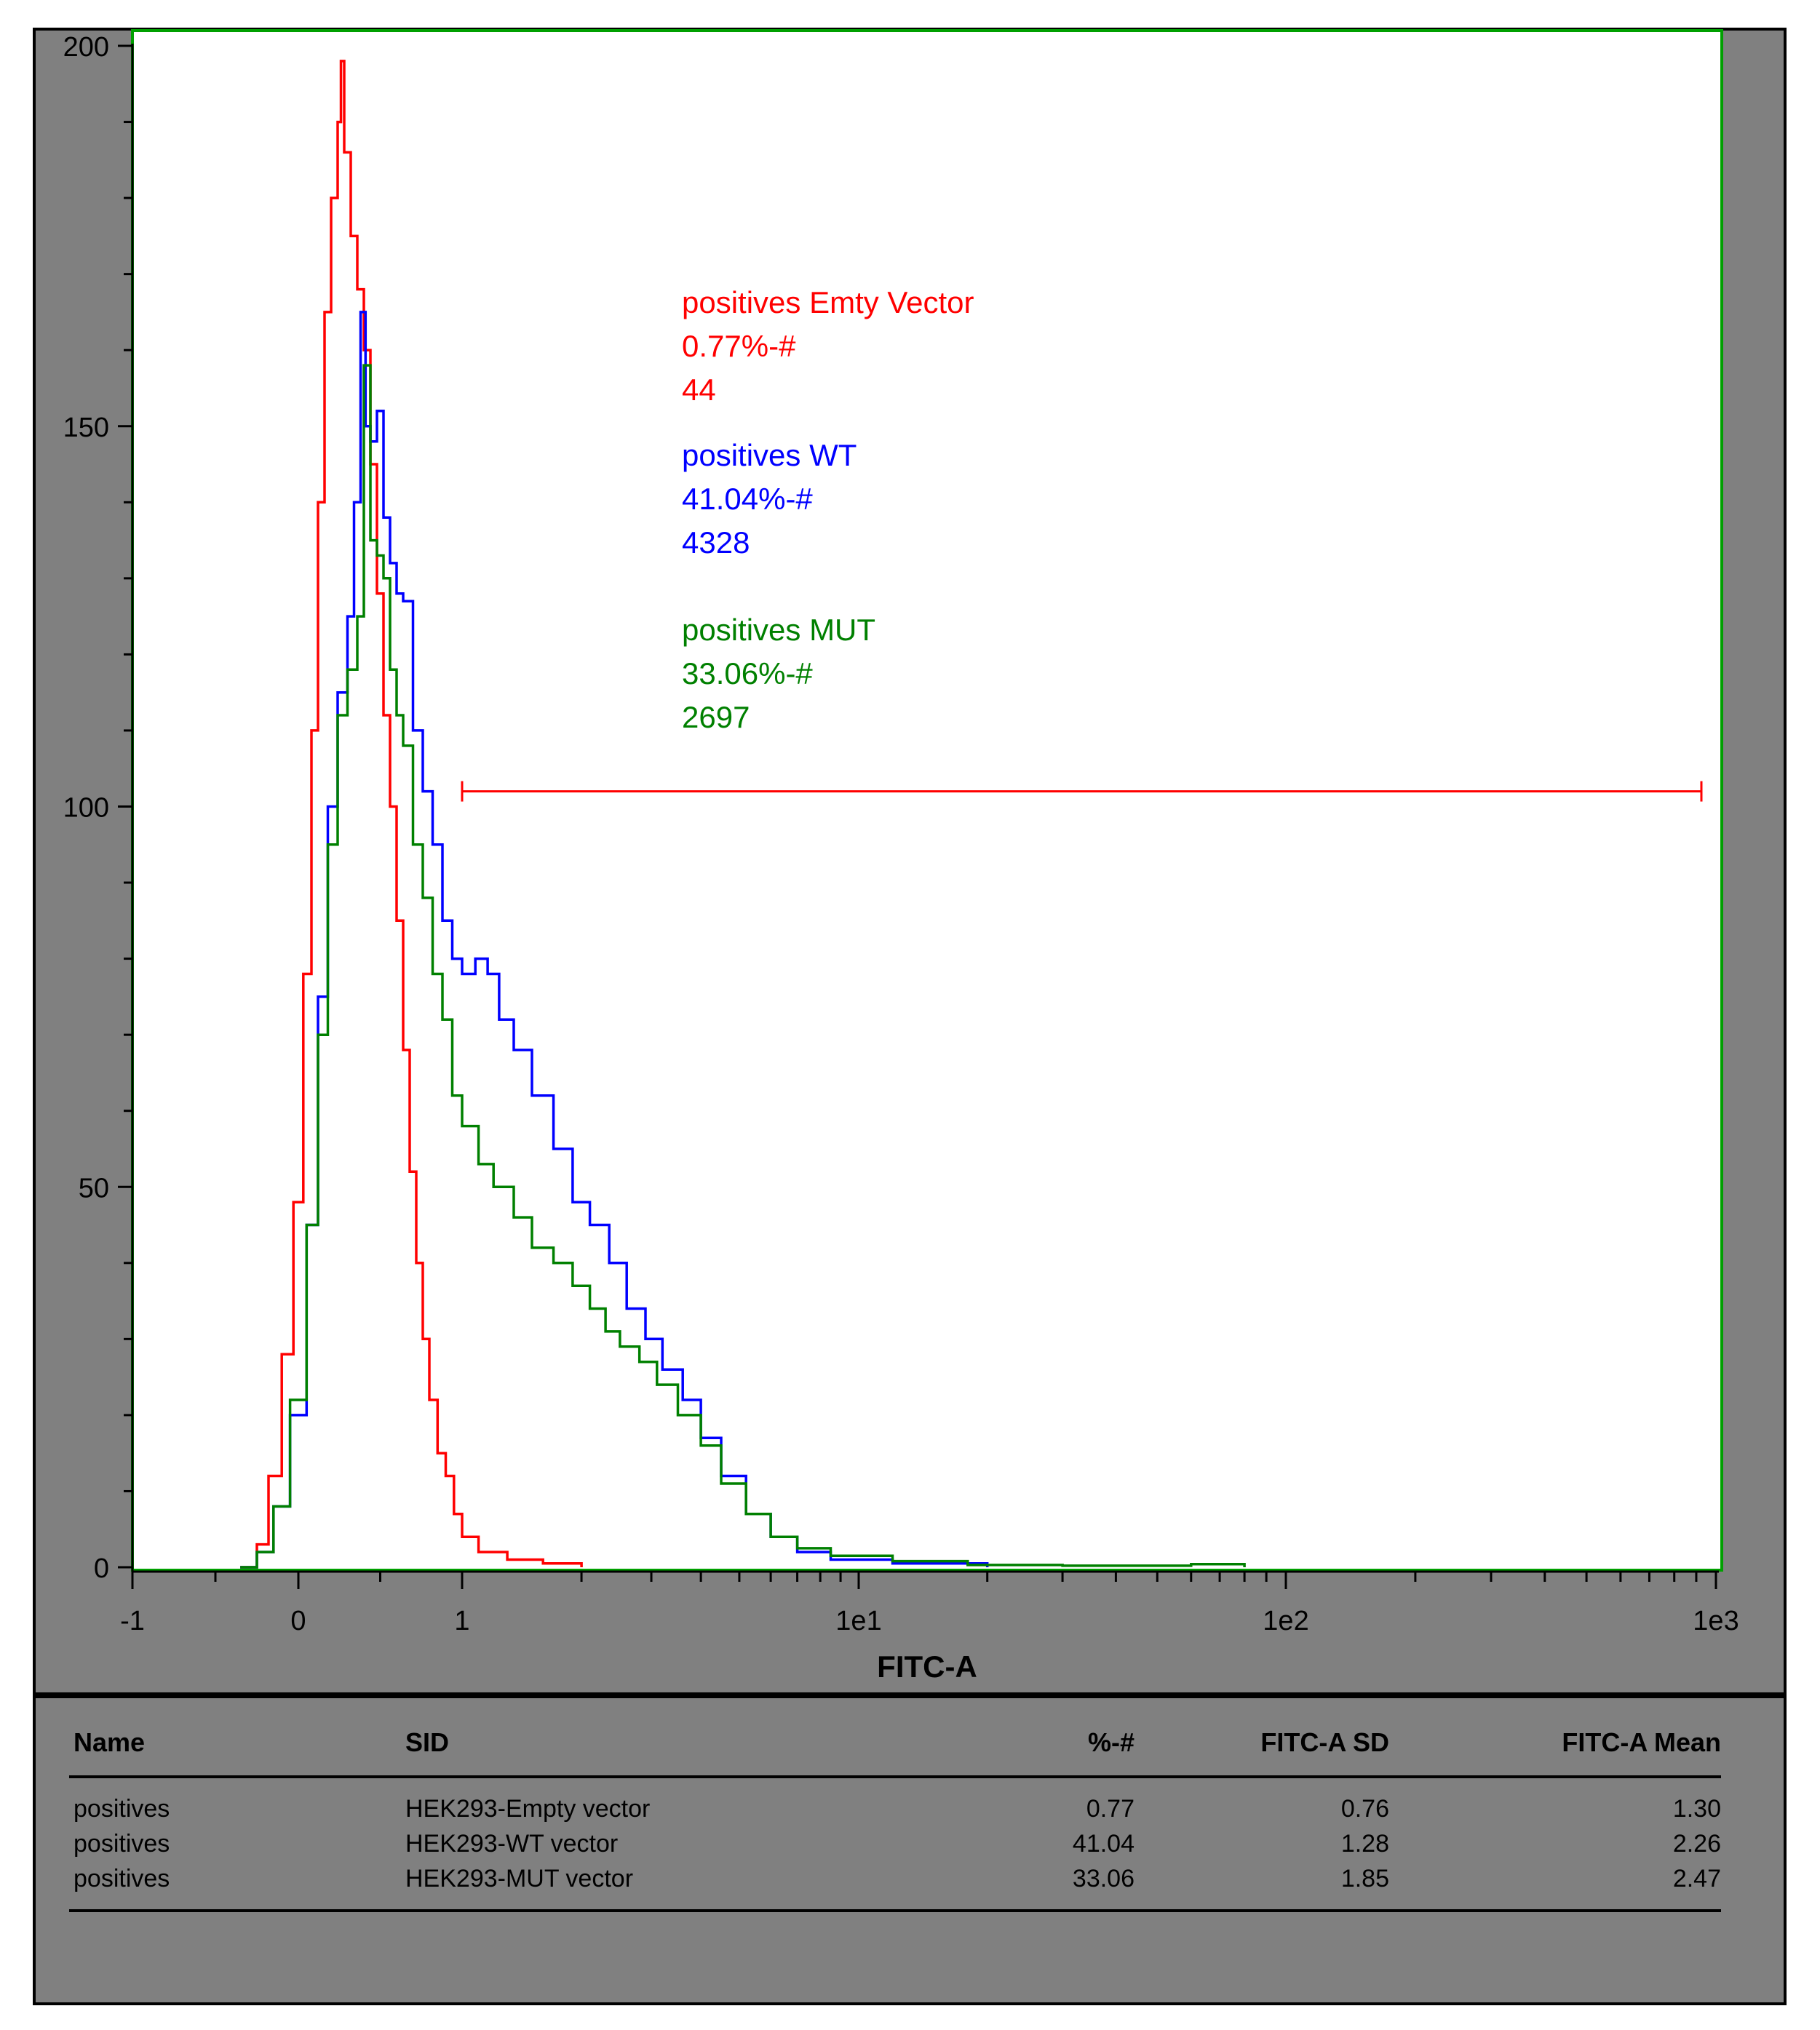 The image size is (1820, 2030). What do you see at coordinates (1103, 1844) in the screenshot?
I see `cell-percent: 41.04` at bounding box center [1103, 1844].